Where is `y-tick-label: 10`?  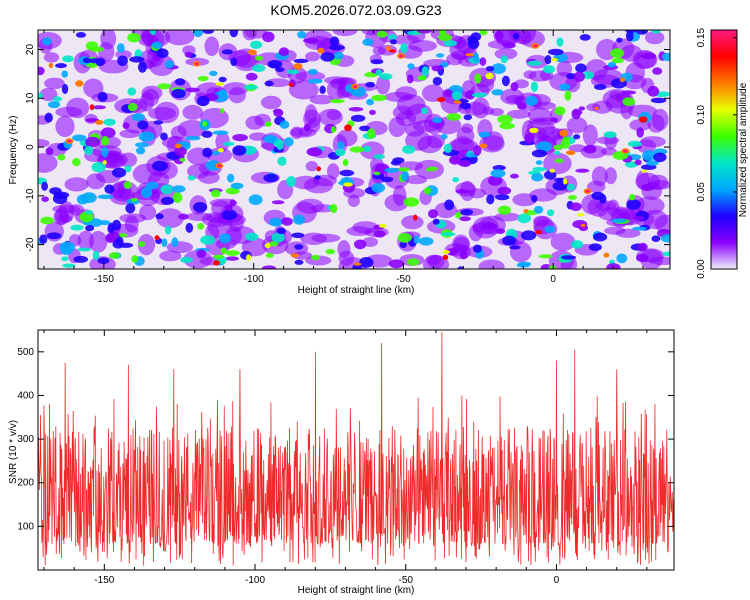
y-tick-label: 10 is located at coordinates (30, 98).